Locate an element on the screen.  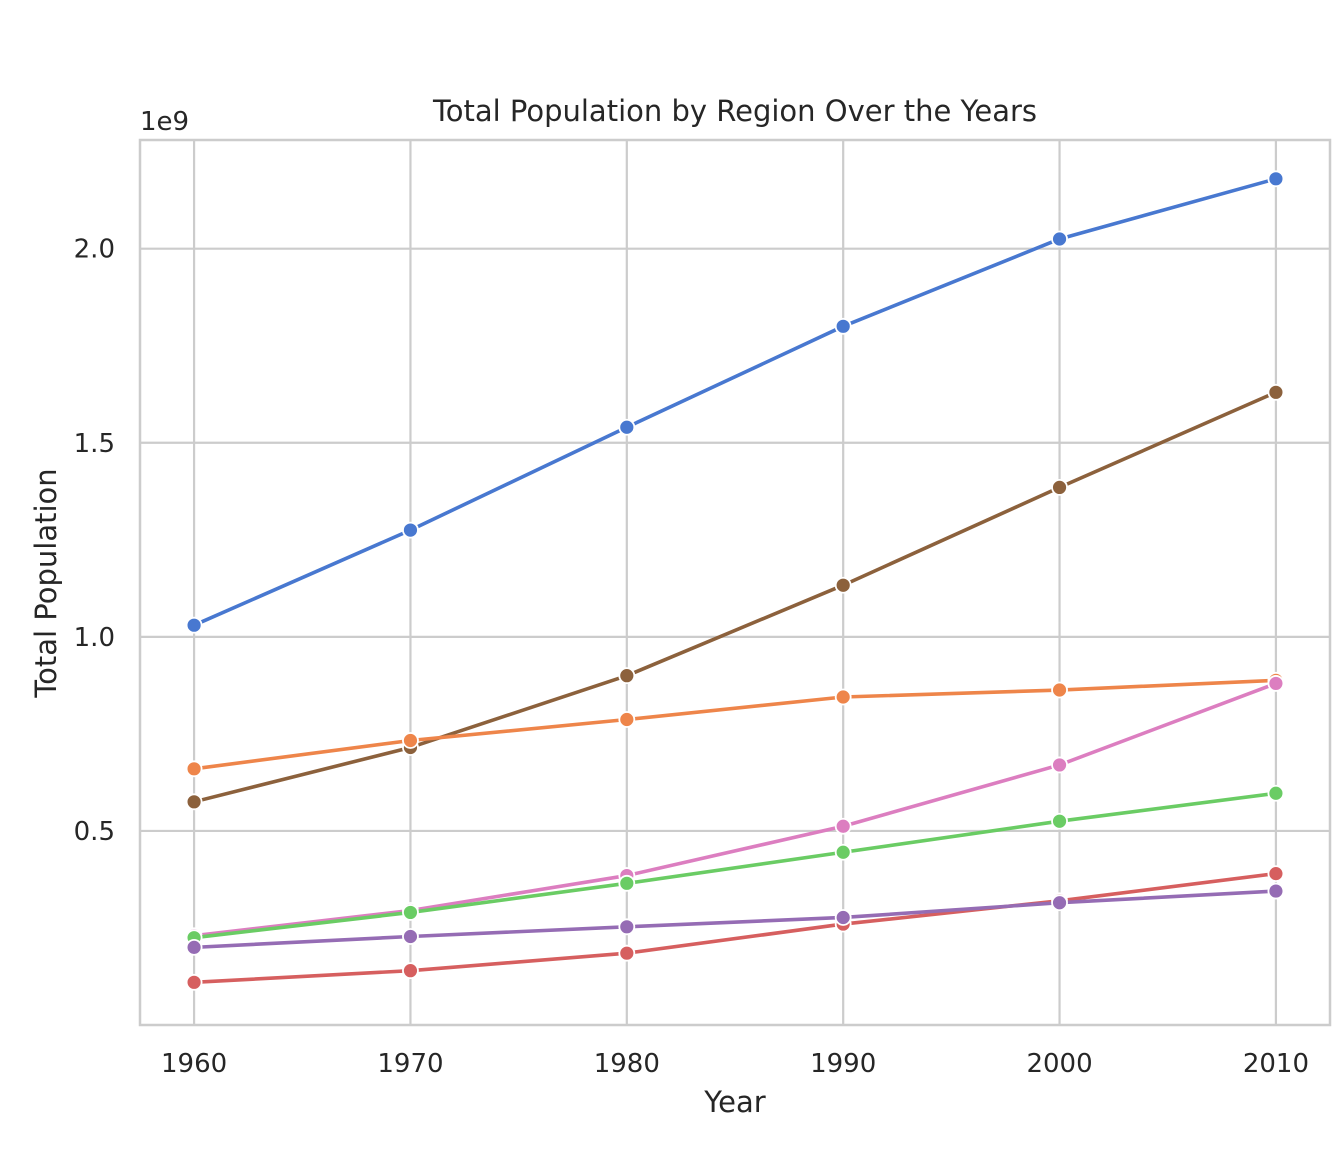
y-axis-label: Total Population is located at coordinates (46, 583).